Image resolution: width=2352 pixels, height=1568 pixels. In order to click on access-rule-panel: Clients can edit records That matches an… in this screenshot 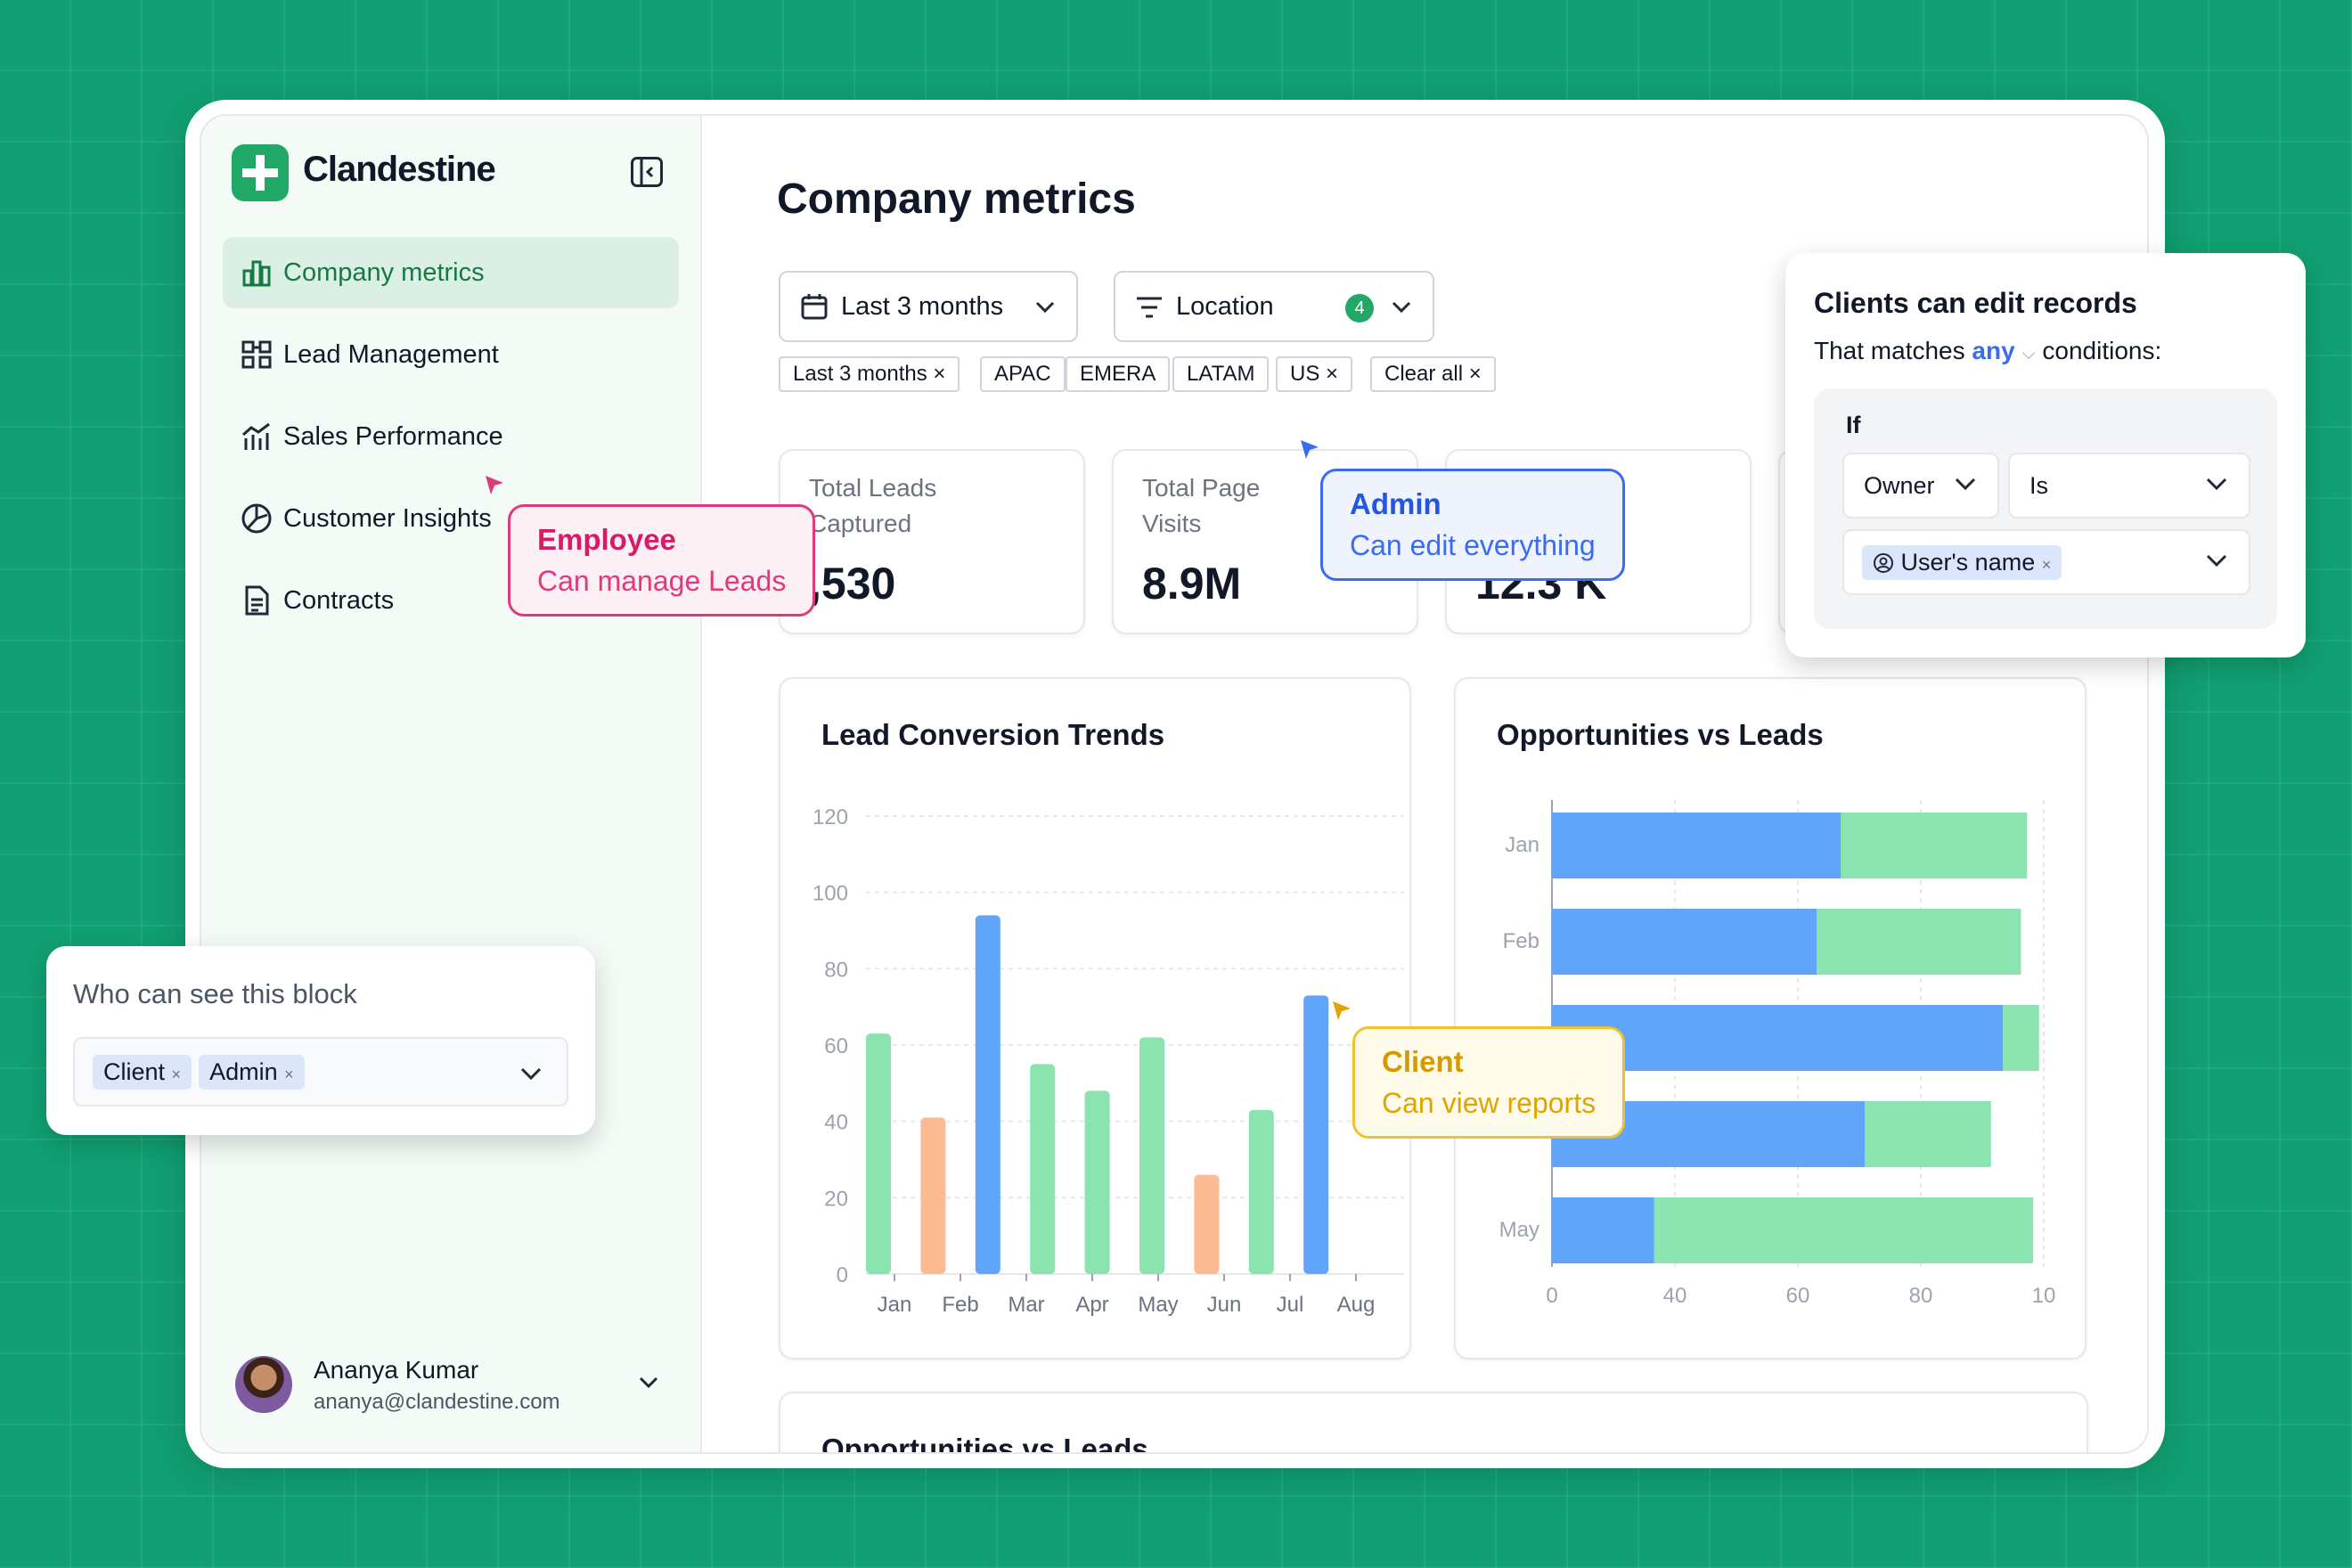, I will do `click(2045, 455)`.